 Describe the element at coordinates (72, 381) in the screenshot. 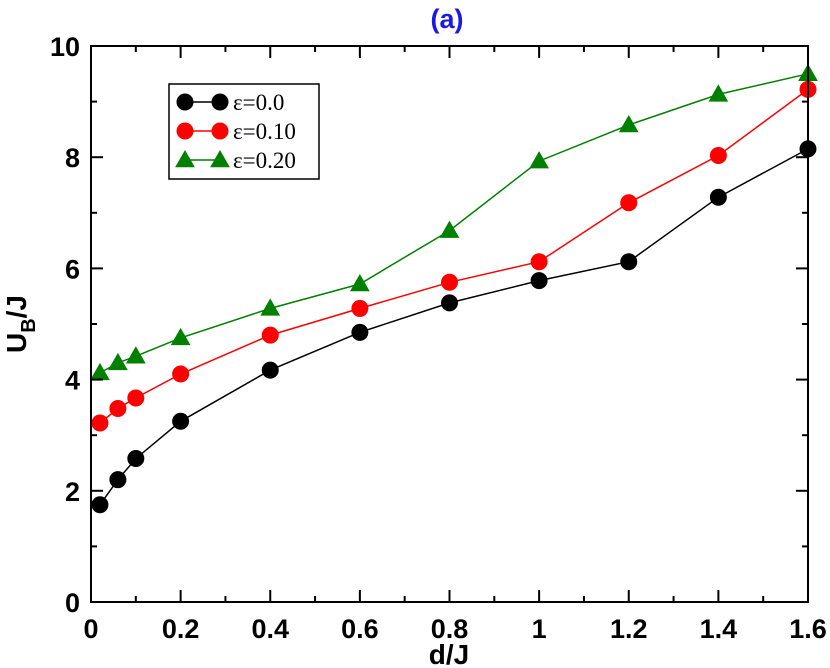

I see `y-tick-label: 4` at that location.